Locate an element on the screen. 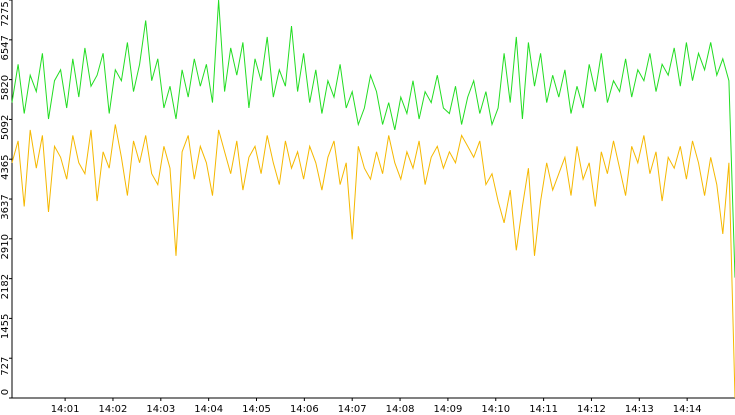 The image size is (735, 415). y-tick-label: 5820 is located at coordinates (5, 87).